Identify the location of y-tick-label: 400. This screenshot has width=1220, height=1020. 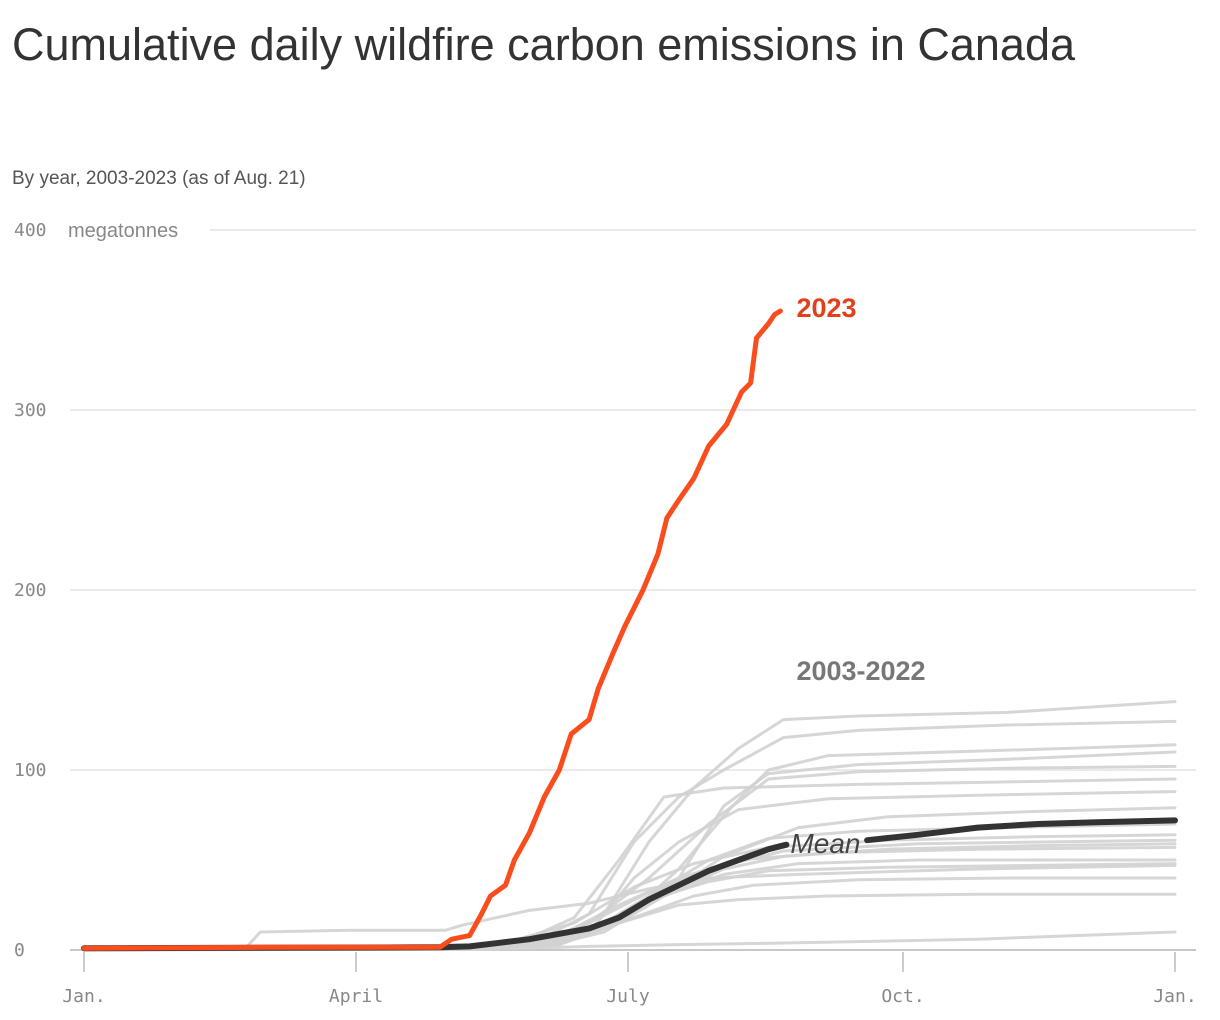
(30, 230).